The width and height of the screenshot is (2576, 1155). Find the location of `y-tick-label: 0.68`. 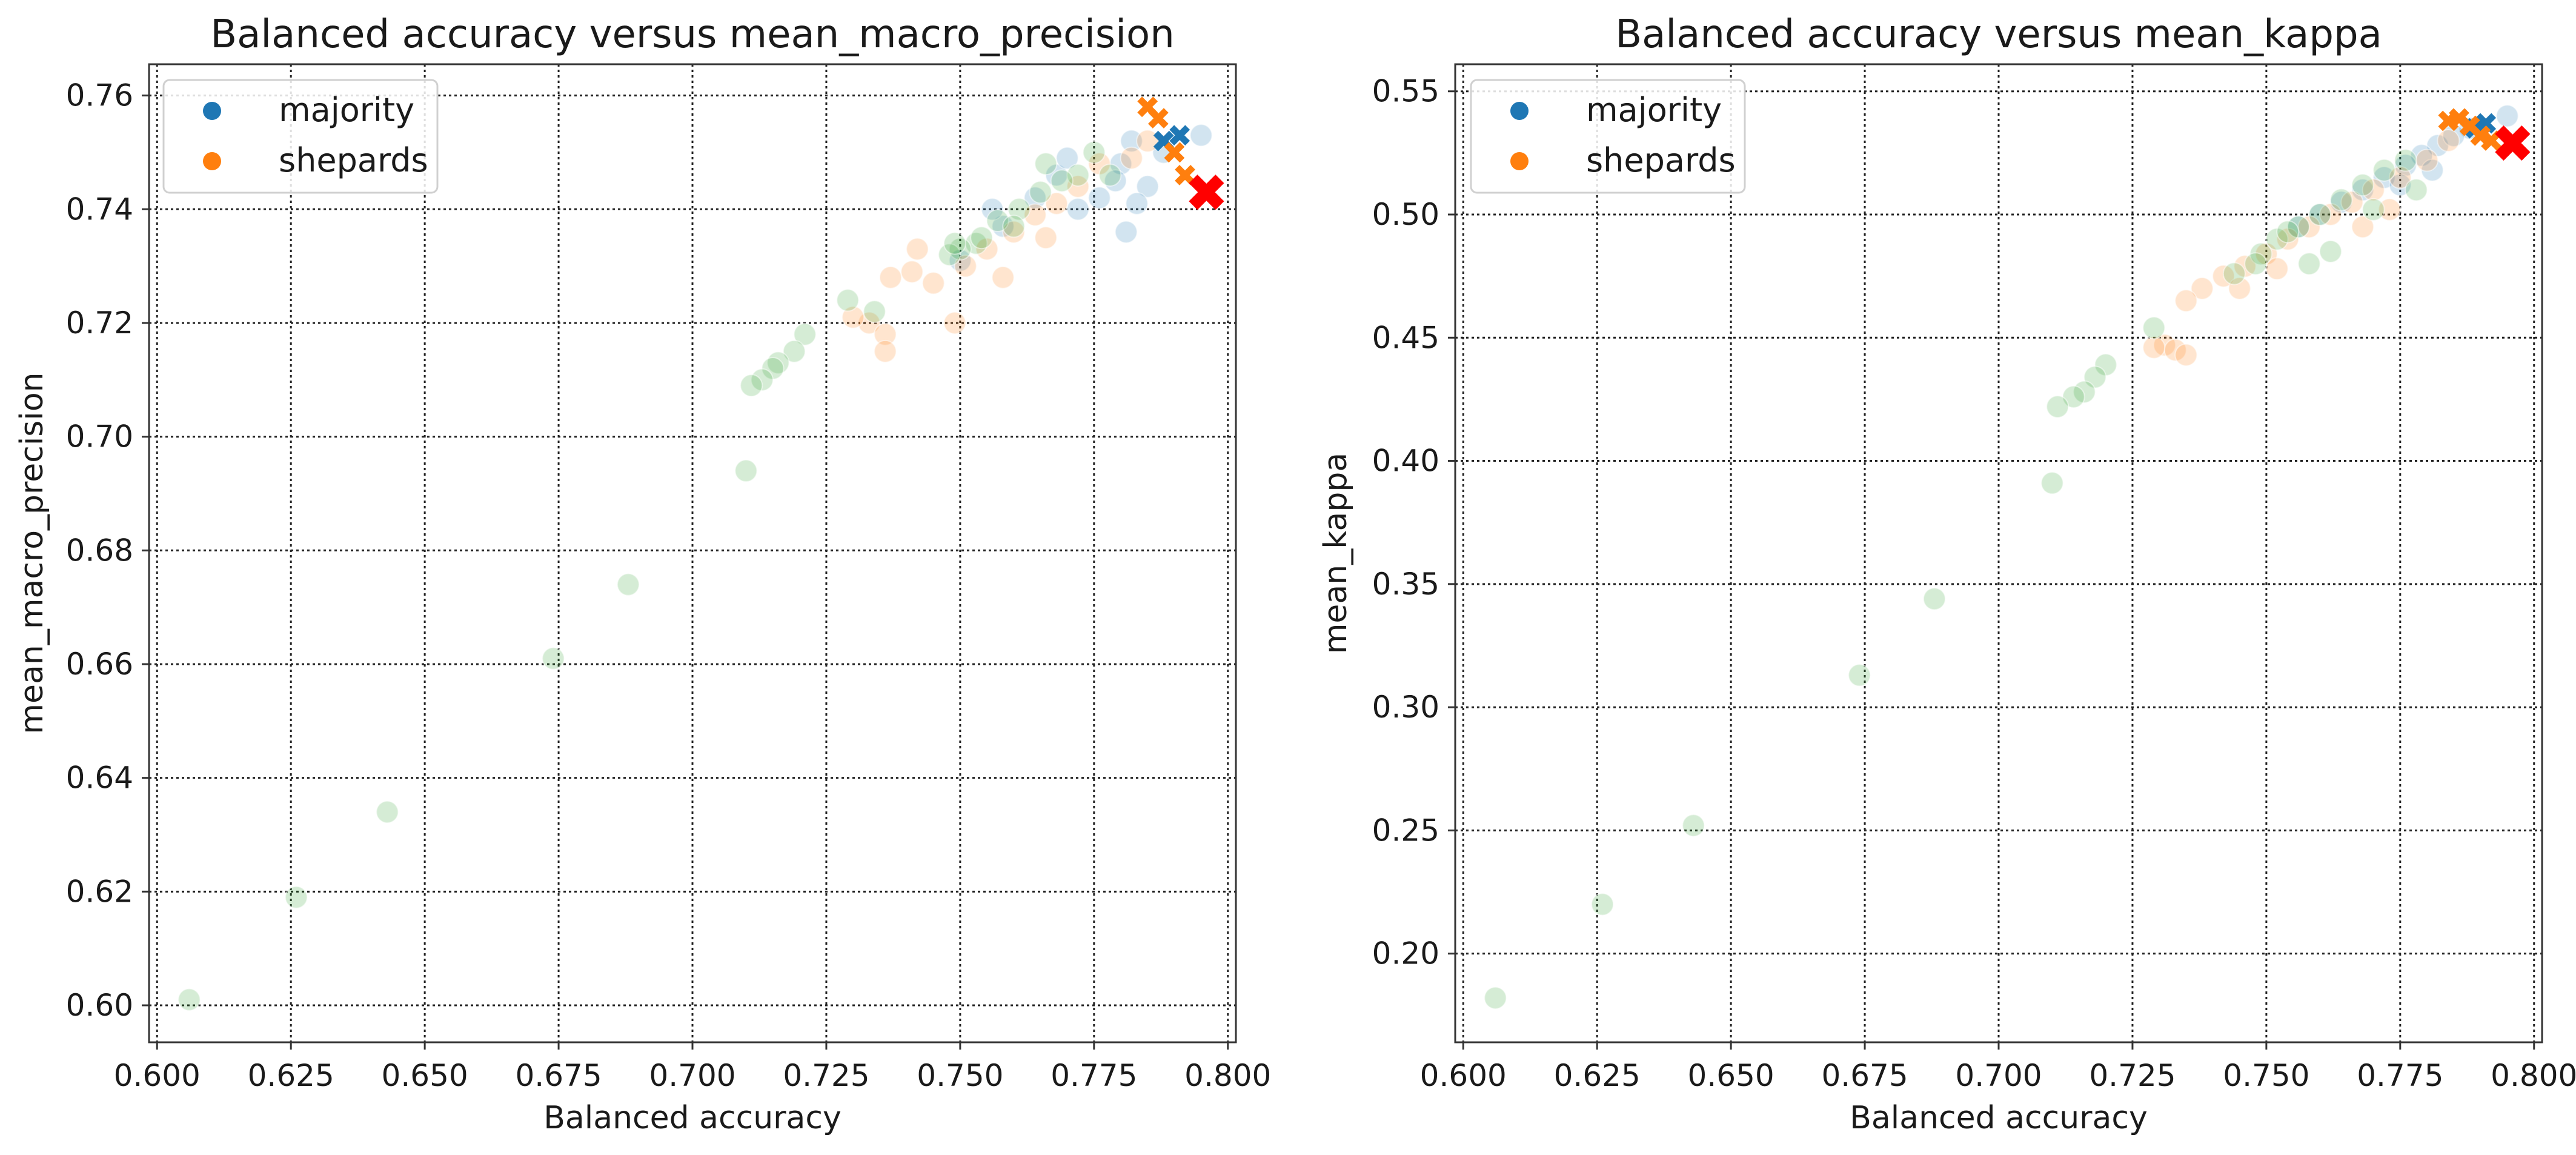

y-tick-label: 0.68 is located at coordinates (99, 550).